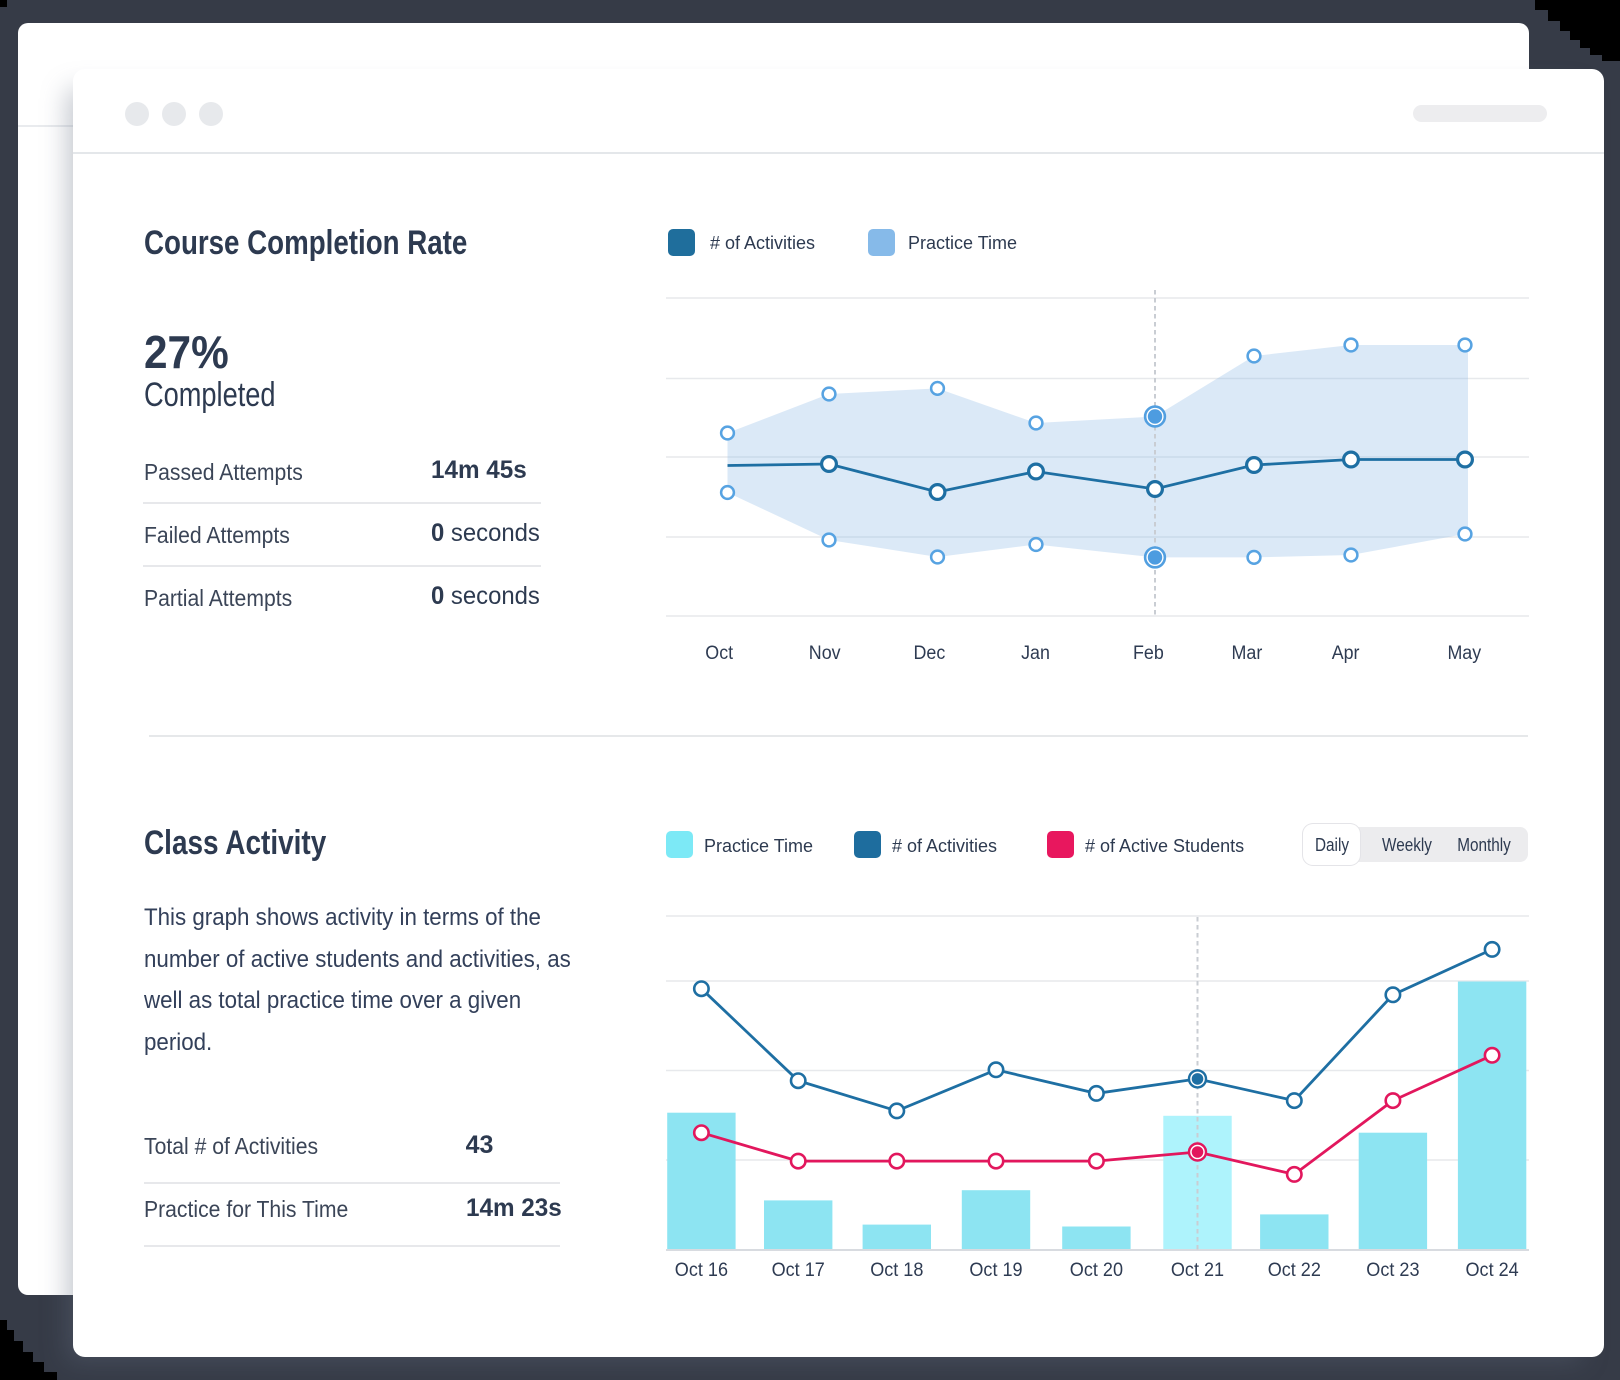 The height and width of the screenshot is (1380, 1620). Describe the element at coordinates (930, 653) in the screenshot. I see `svg-text: Dec` at that location.